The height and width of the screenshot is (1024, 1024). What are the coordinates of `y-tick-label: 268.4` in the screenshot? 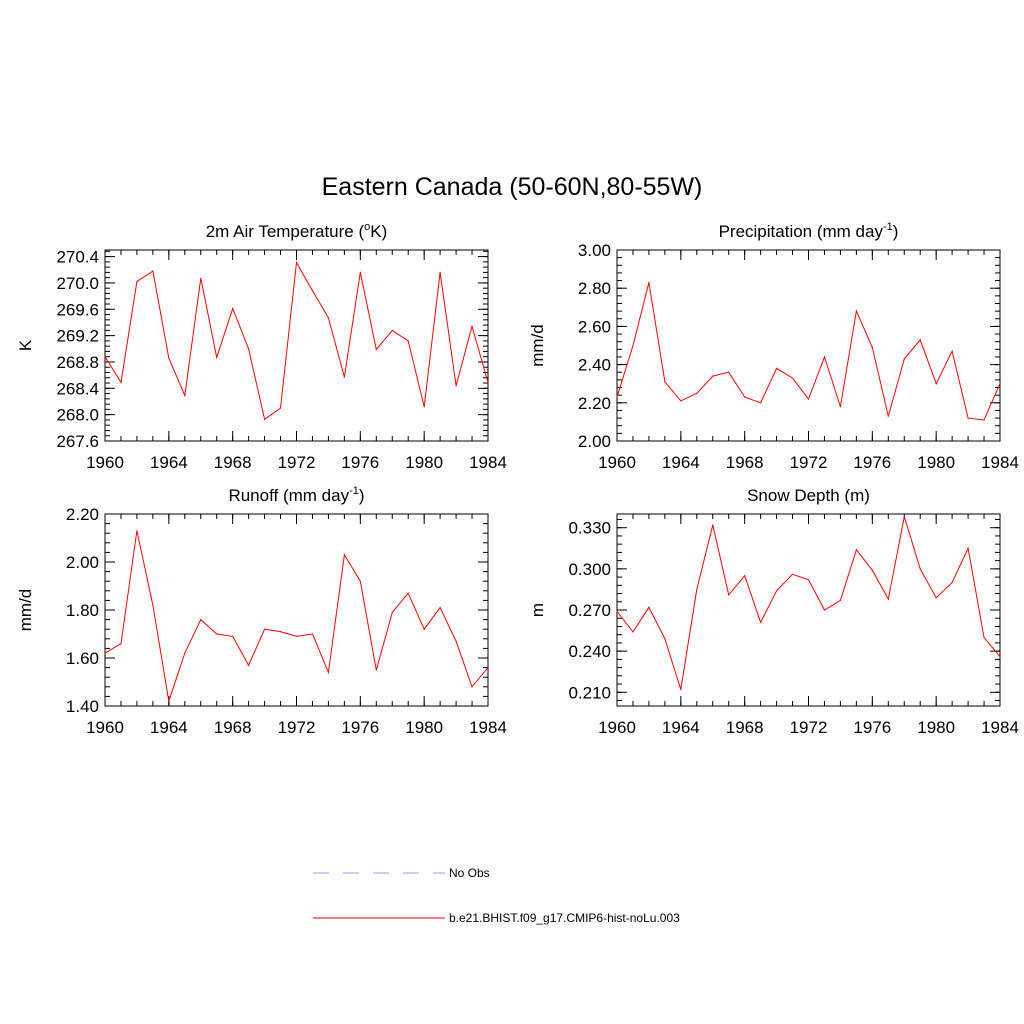 It's located at (77, 388).